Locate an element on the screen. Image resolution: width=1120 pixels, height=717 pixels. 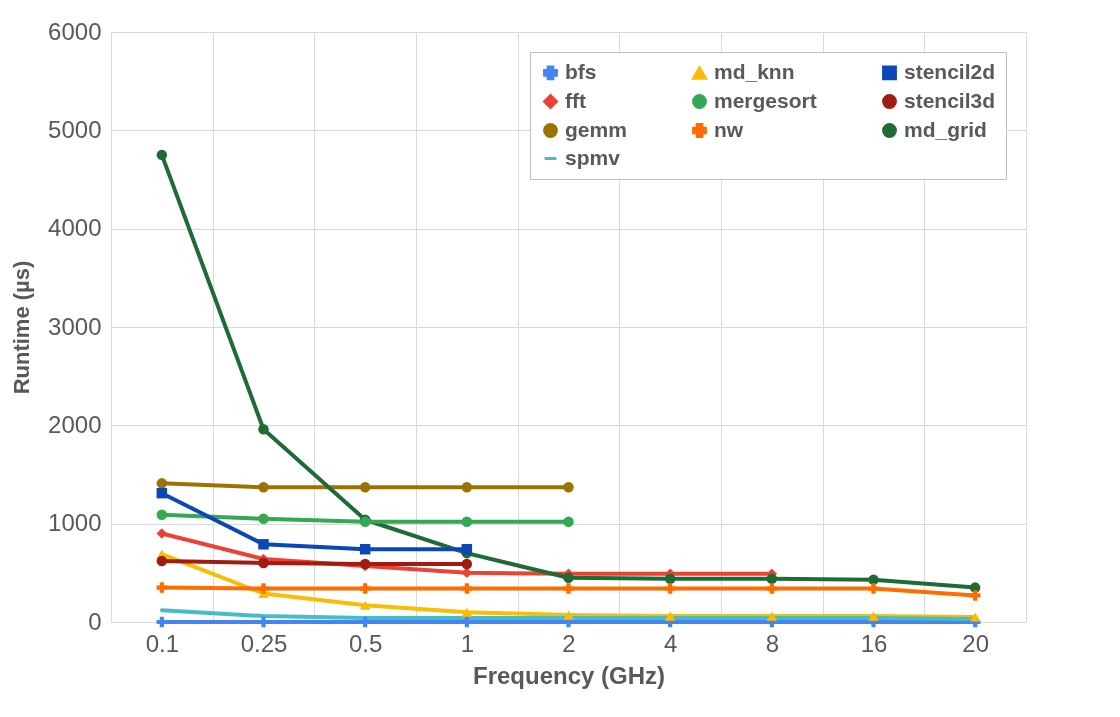
y-tick-label: 2000 is located at coordinates (75, 424).